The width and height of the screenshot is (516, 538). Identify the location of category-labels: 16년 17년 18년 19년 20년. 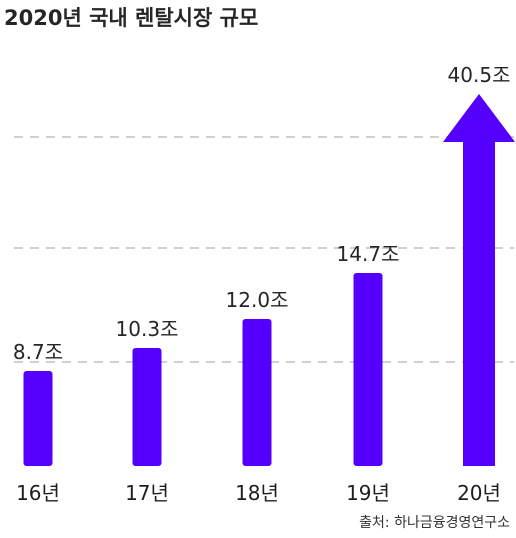
(258, 493).